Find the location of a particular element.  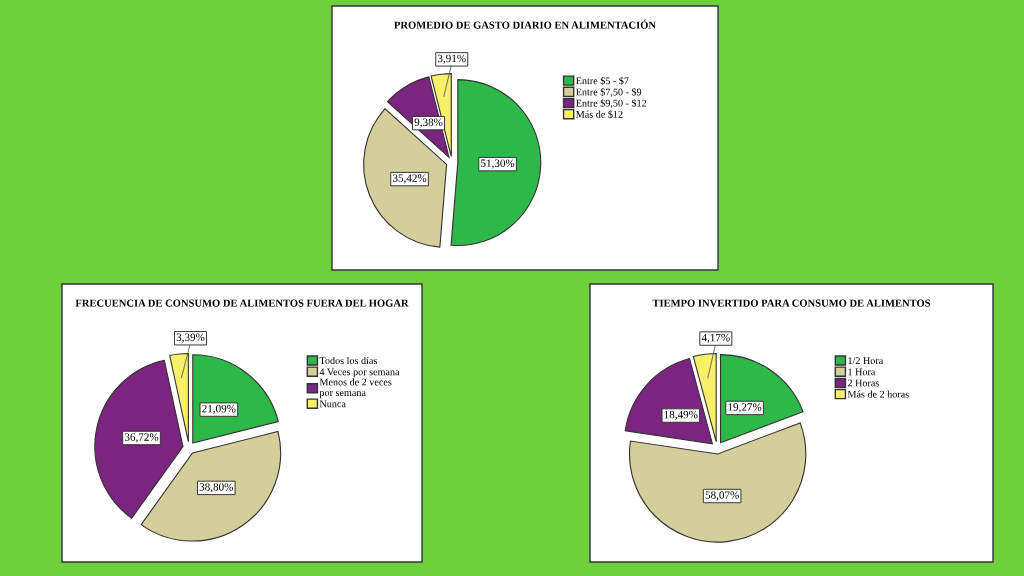

chart-title: TIEMPO INVERTIDO PARA CONSUMO DE ALIMENTOS is located at coordinates (791, 303).